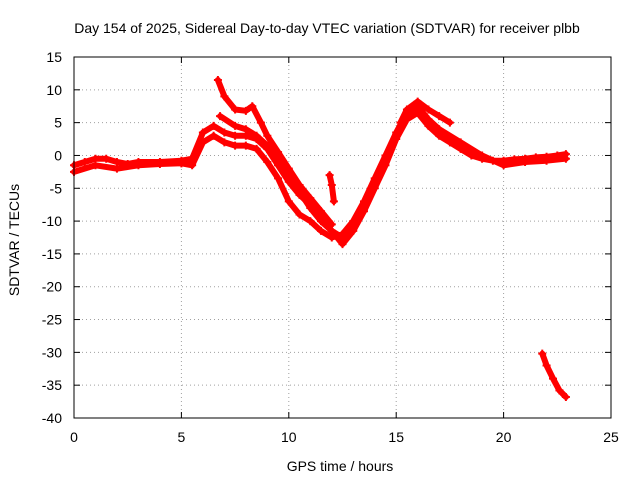 Image resolution: width=640 pixels, height=480 pixels. Describe the element at coordinates (56, 188) in the screenshot. I see `y-tick-label: -5` at that location.